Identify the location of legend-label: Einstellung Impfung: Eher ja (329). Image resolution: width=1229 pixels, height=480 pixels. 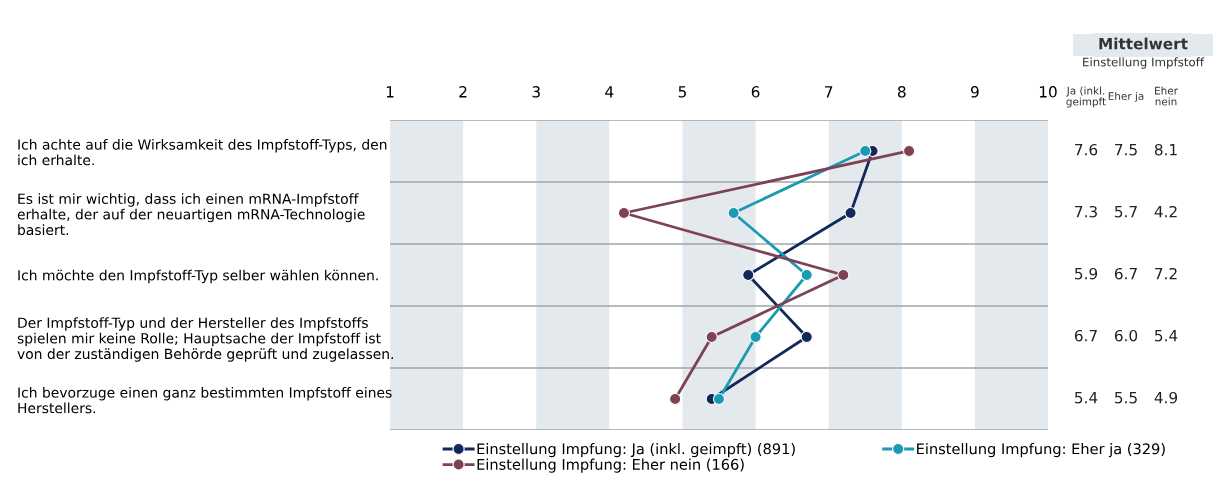
(1041, 450).